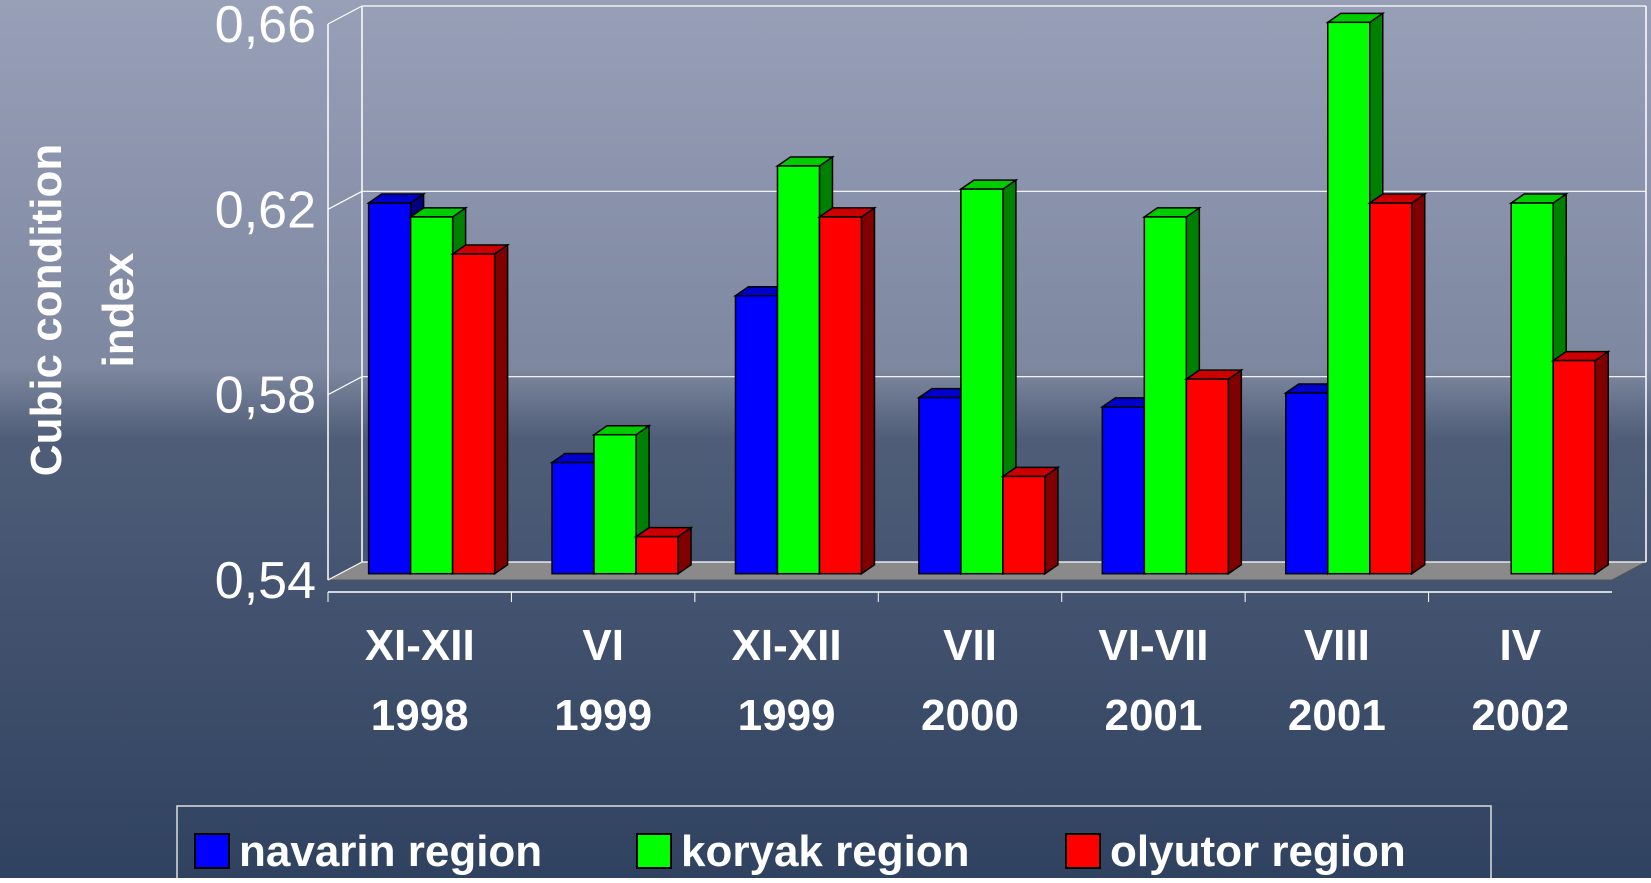  I want to click on y-tick-label: 0,54, so click(265, 581).